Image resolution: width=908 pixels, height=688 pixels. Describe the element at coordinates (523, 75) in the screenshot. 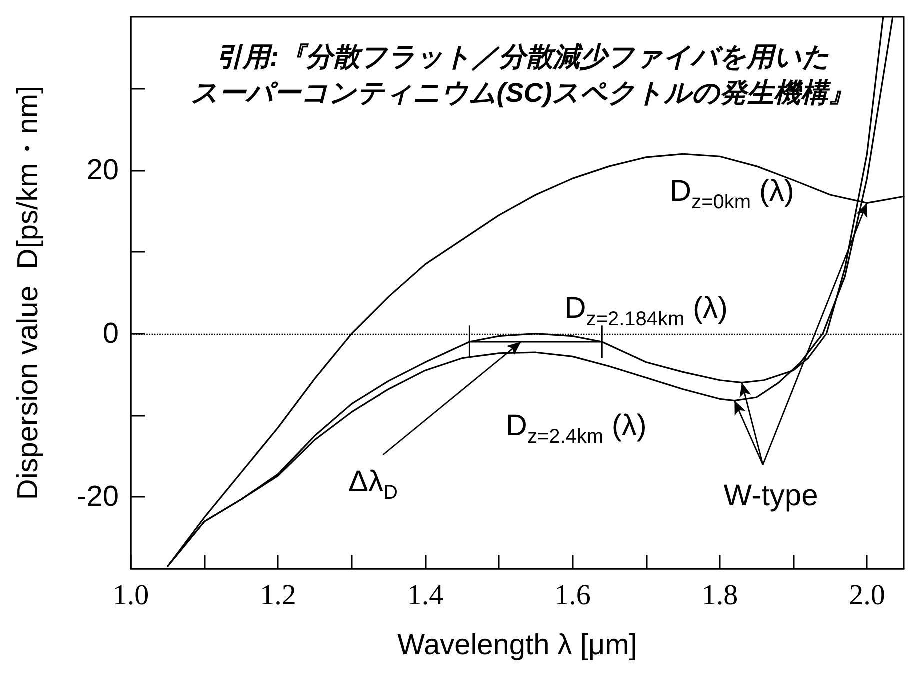

I see `text: 引用:『分散フラット／分散減少ファイバを用いたスーパーコンティニウム(SC)スペクトルの発生機構』` at that location.